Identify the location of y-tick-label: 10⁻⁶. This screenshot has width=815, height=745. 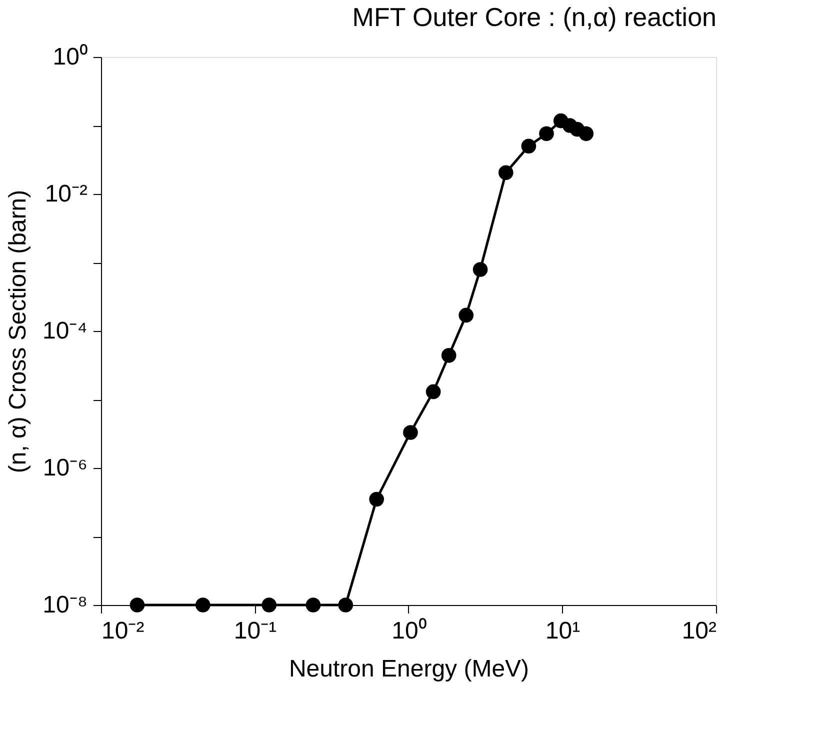
(65, 468).